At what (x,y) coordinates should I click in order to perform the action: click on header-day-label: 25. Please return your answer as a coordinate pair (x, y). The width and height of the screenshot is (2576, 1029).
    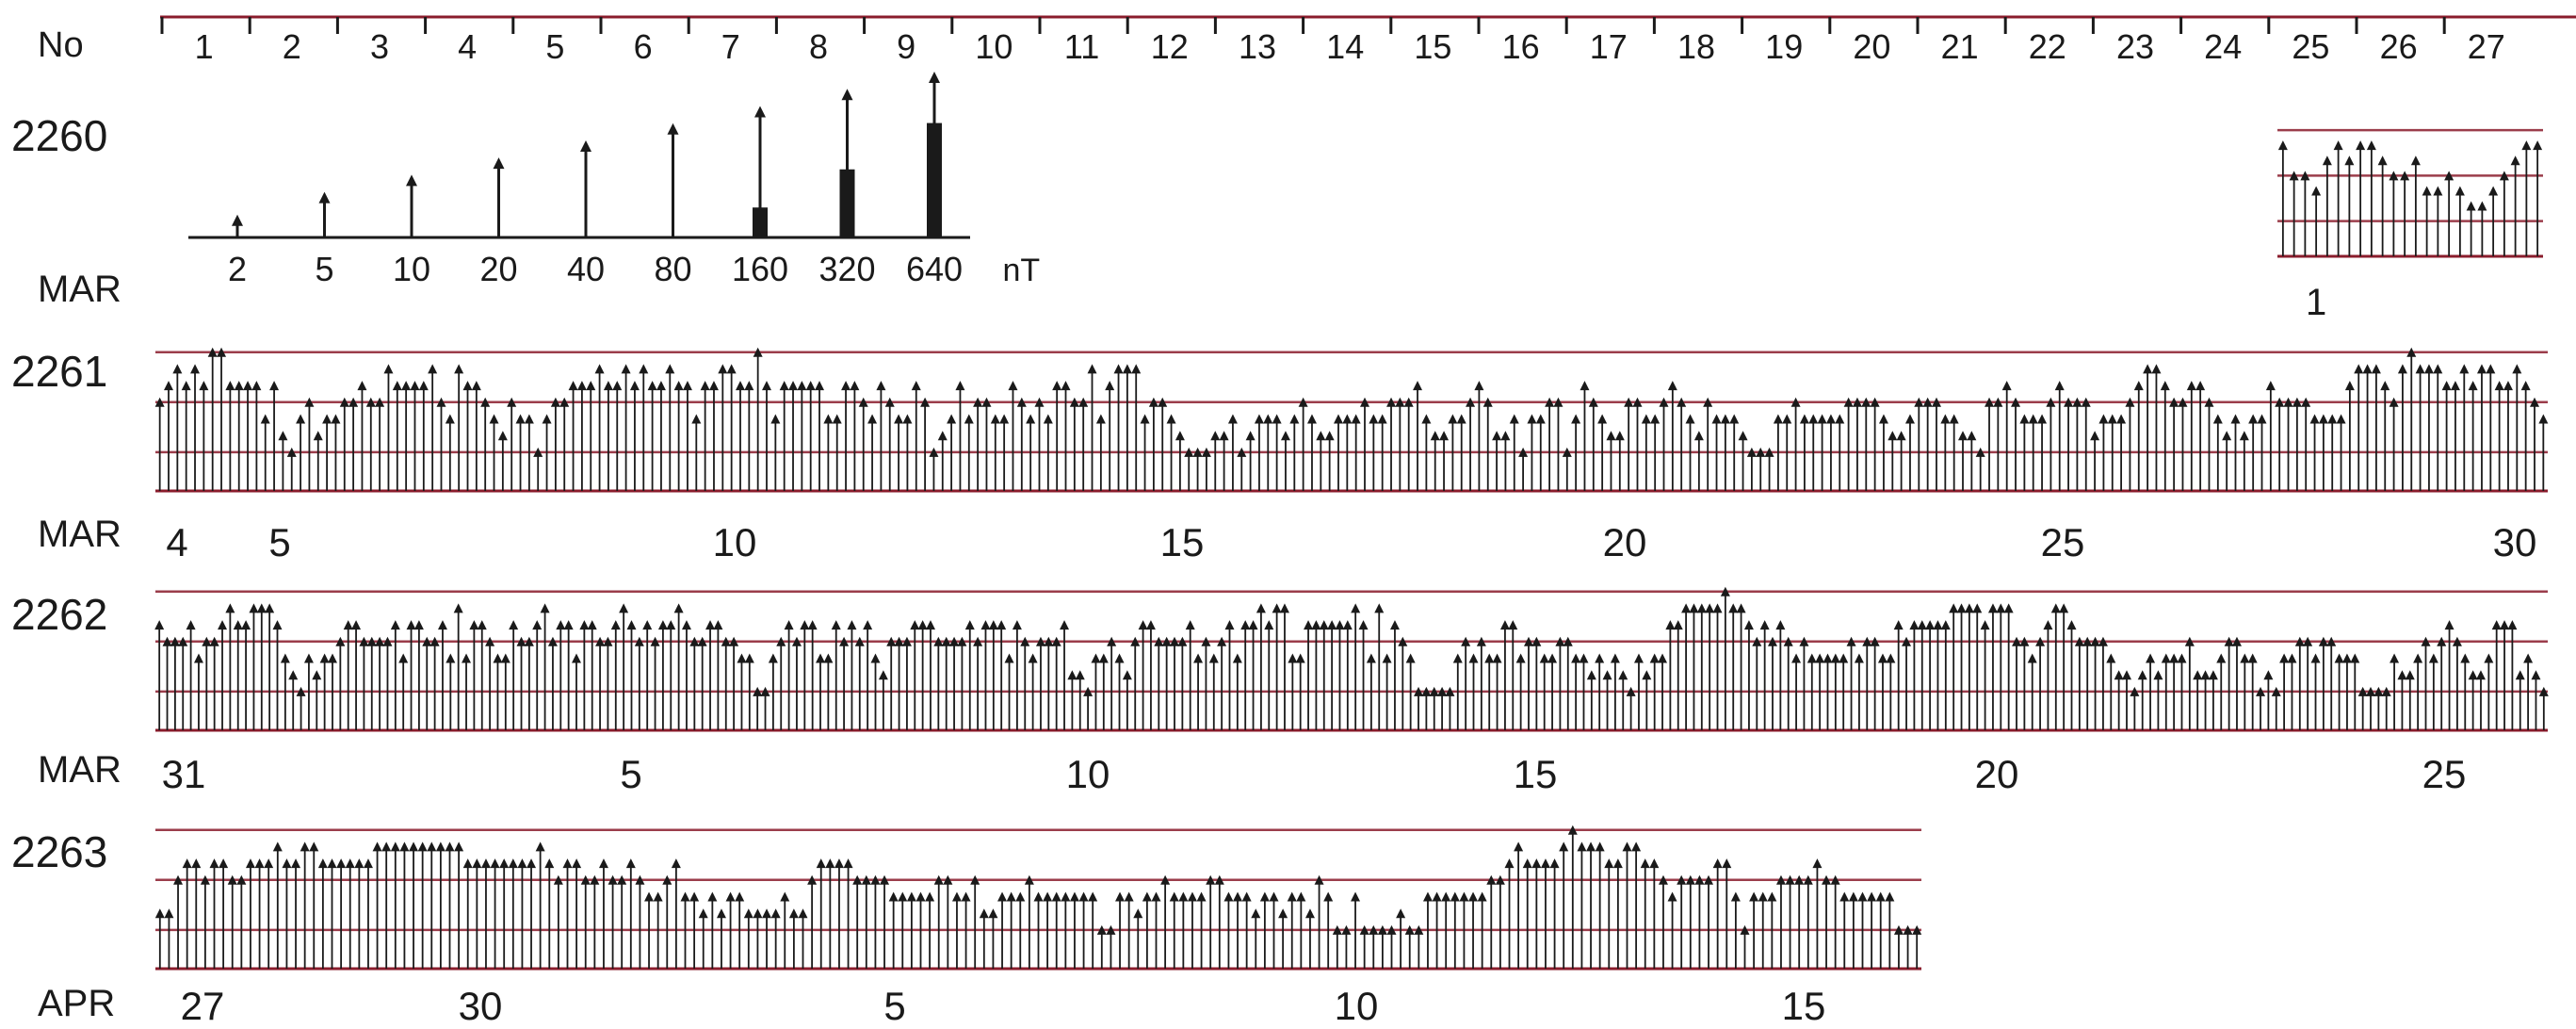
    Looking at the image, I should click on (2310, 47).